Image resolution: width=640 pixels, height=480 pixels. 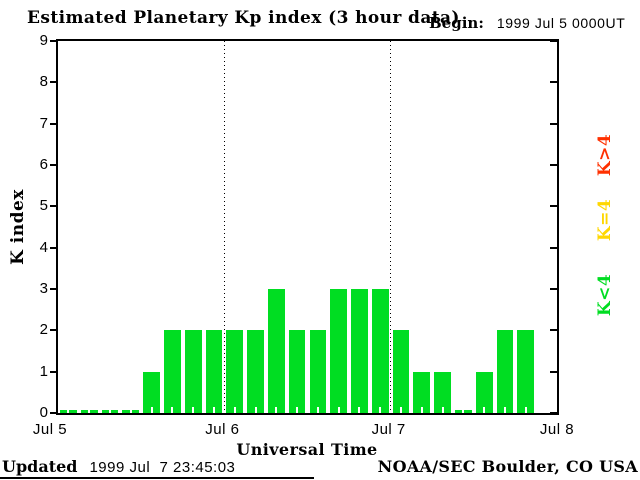 What do you see at coordinates (561, 23) in the screenshot?
I see `begin-value: 1999 Jul 5 0000UT` at bounding box center [561, 23].